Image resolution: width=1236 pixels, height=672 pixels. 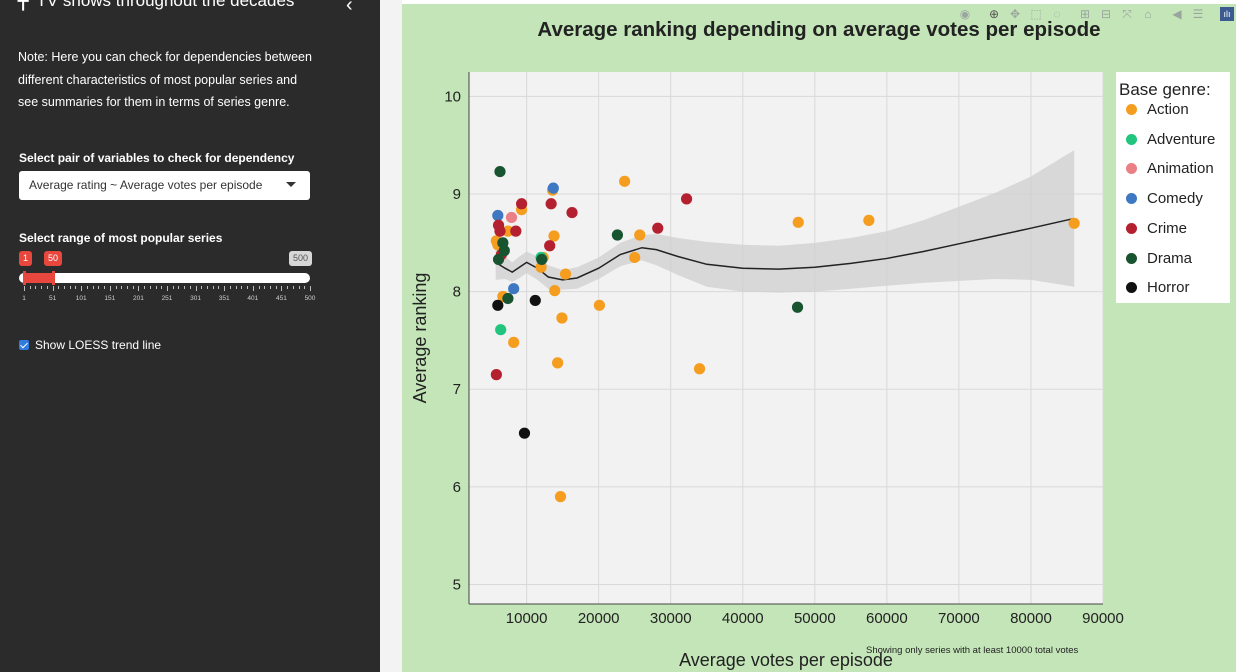 What do you see at coordinates (959, 618) in the screenshot?
I see `x-tick-label: 70000` at bounding box center [959, 618].